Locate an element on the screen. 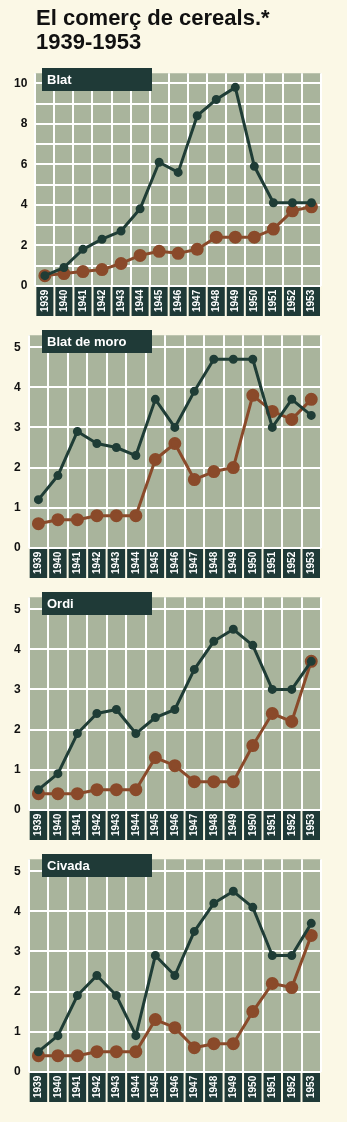 The image size is (347, 1122). chart-subtitle: Civada is located at coordinates (68, 865).